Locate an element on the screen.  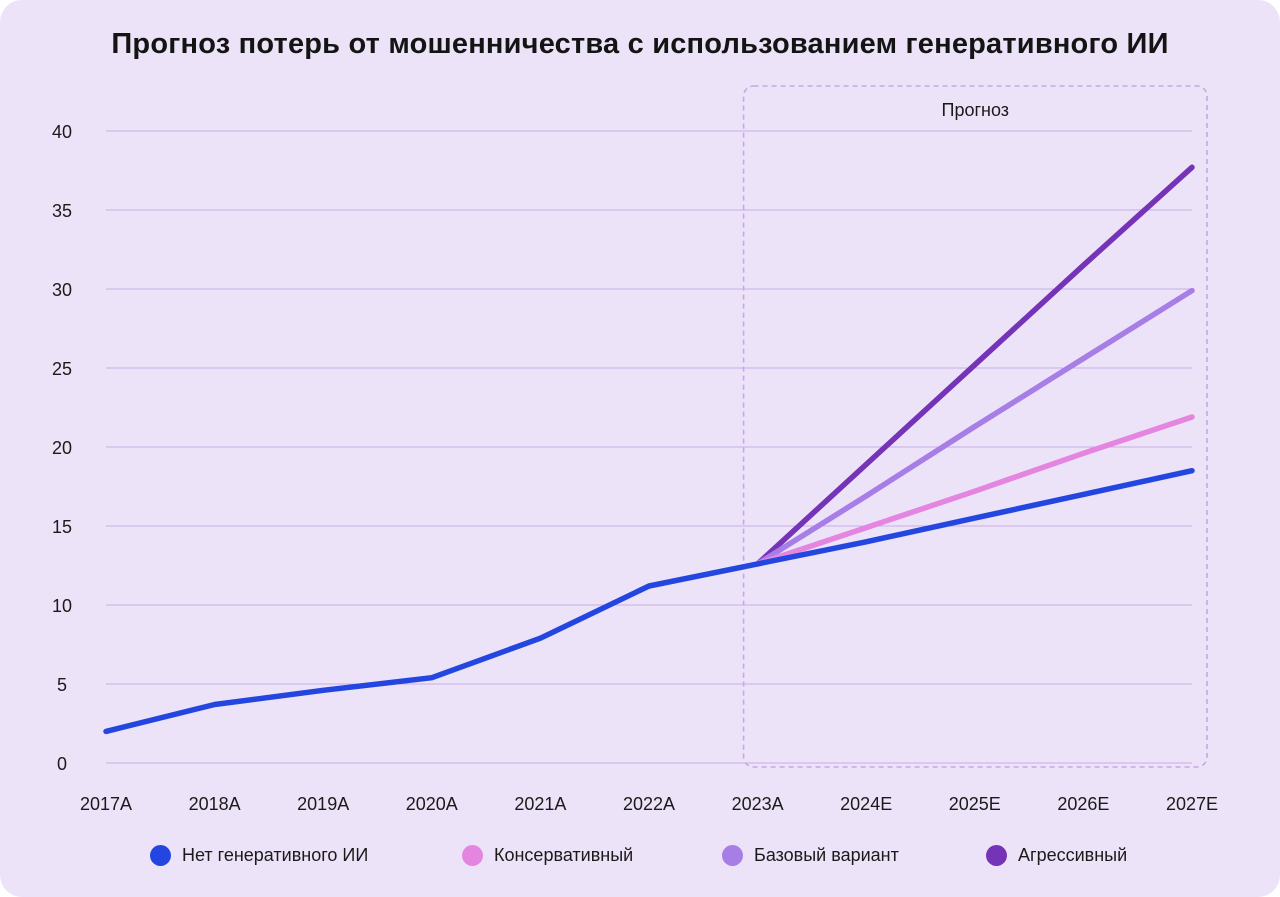
legend-item: Нет генеративного ИИ is located at coordinates (259, 855).